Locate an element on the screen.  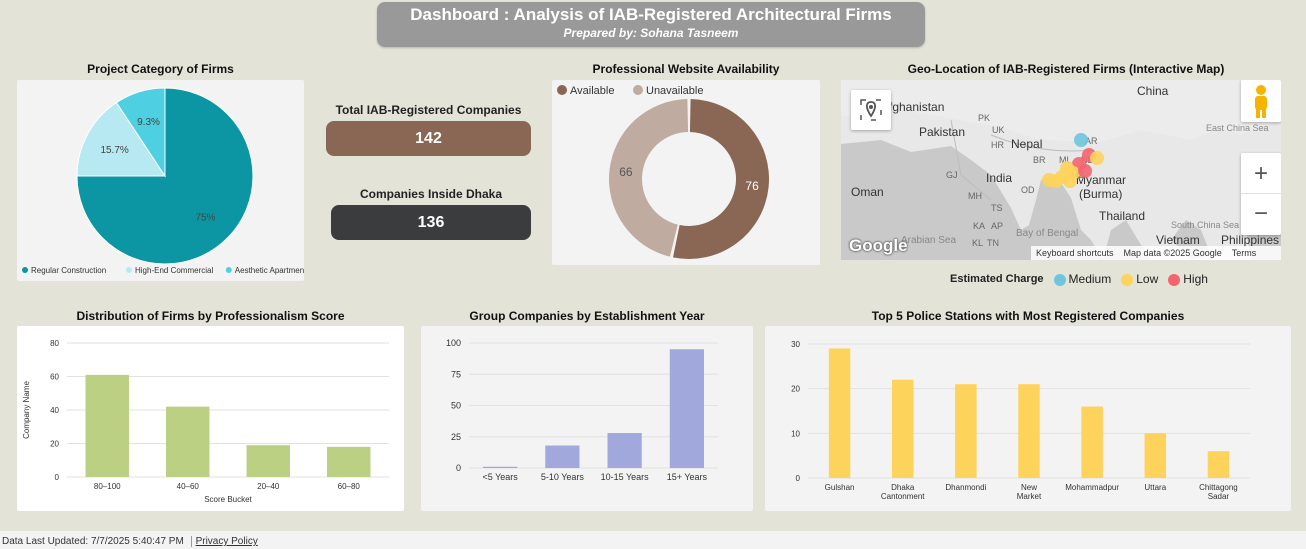
y-tick-label: 80 is located at coordinates (54, 343).